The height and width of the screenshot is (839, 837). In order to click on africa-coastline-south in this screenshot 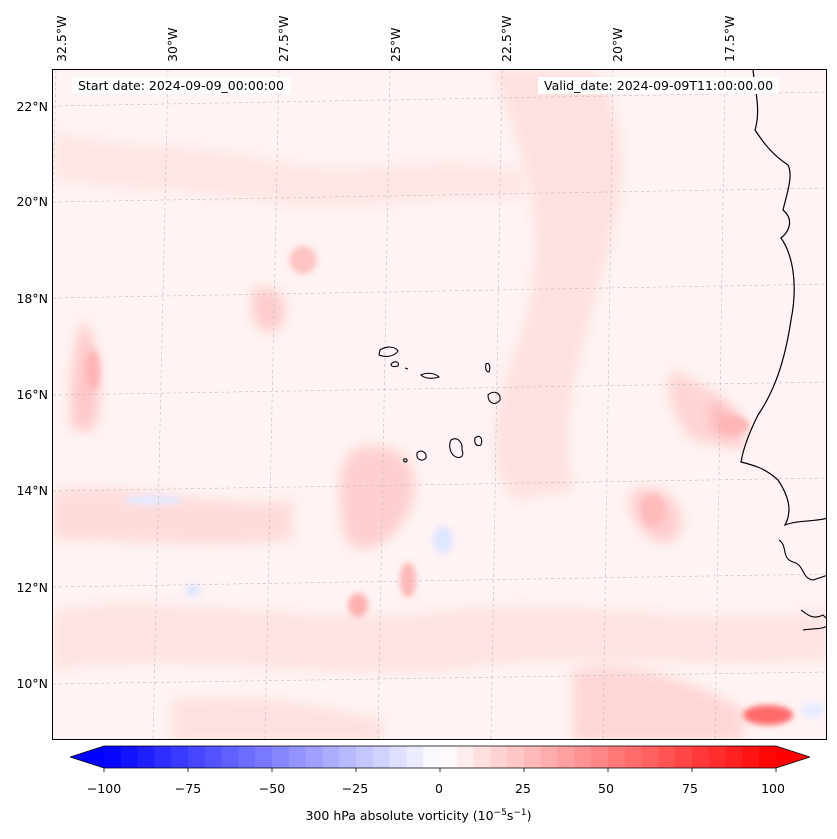, I will do `click(802, 585)`.